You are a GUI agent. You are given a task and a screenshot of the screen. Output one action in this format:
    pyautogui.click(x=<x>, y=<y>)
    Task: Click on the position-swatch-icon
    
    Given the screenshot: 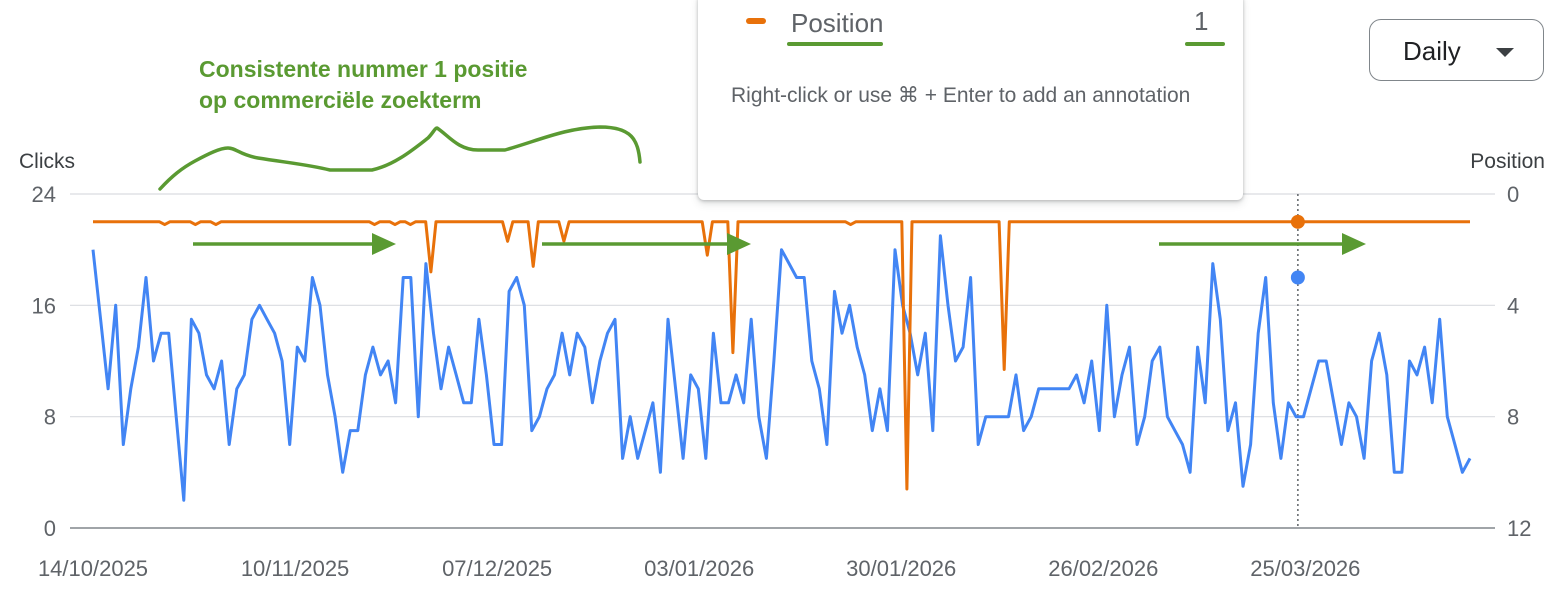 What is the action you would take?
    pyautogui.click(x=756, y=21)
    